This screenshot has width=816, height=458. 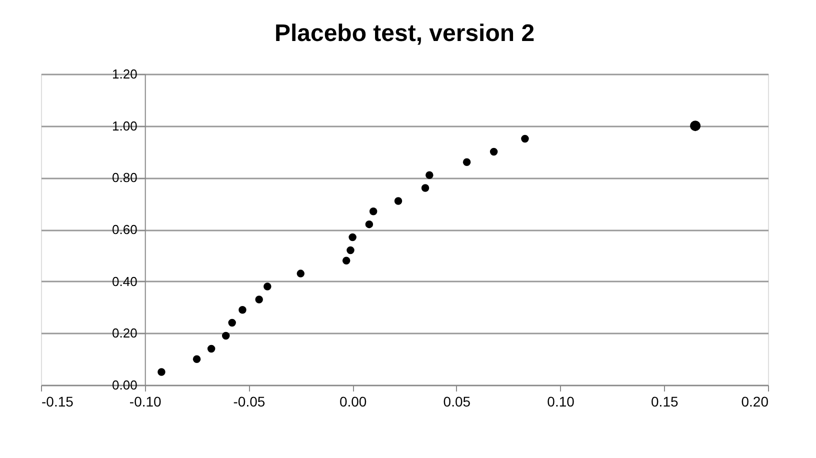 What do you see at coordinates (404, 33) in the screenshot?
I see `chart-title: Placebo test, version 2` at bounding box center [404, 33].